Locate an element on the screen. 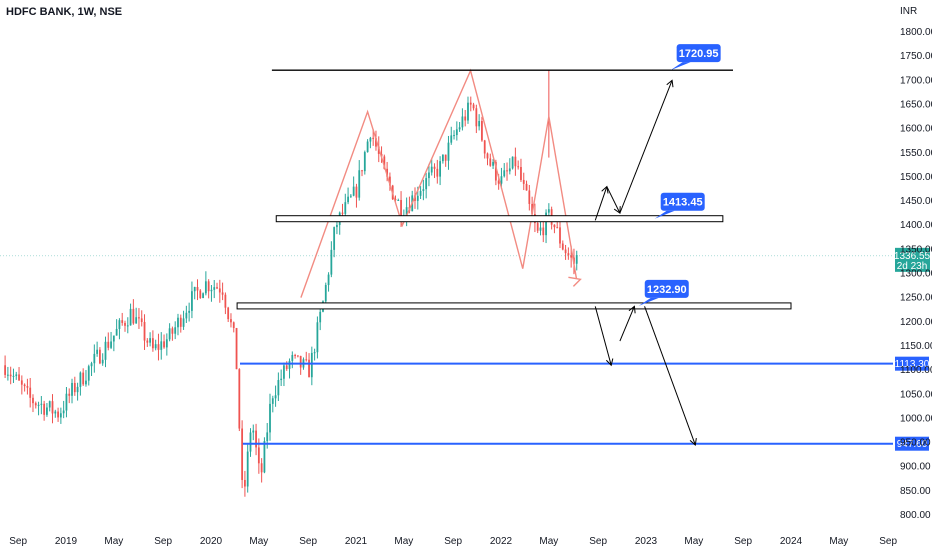  y-tick-label: 1000.00 is located at coordinates (916, 418).